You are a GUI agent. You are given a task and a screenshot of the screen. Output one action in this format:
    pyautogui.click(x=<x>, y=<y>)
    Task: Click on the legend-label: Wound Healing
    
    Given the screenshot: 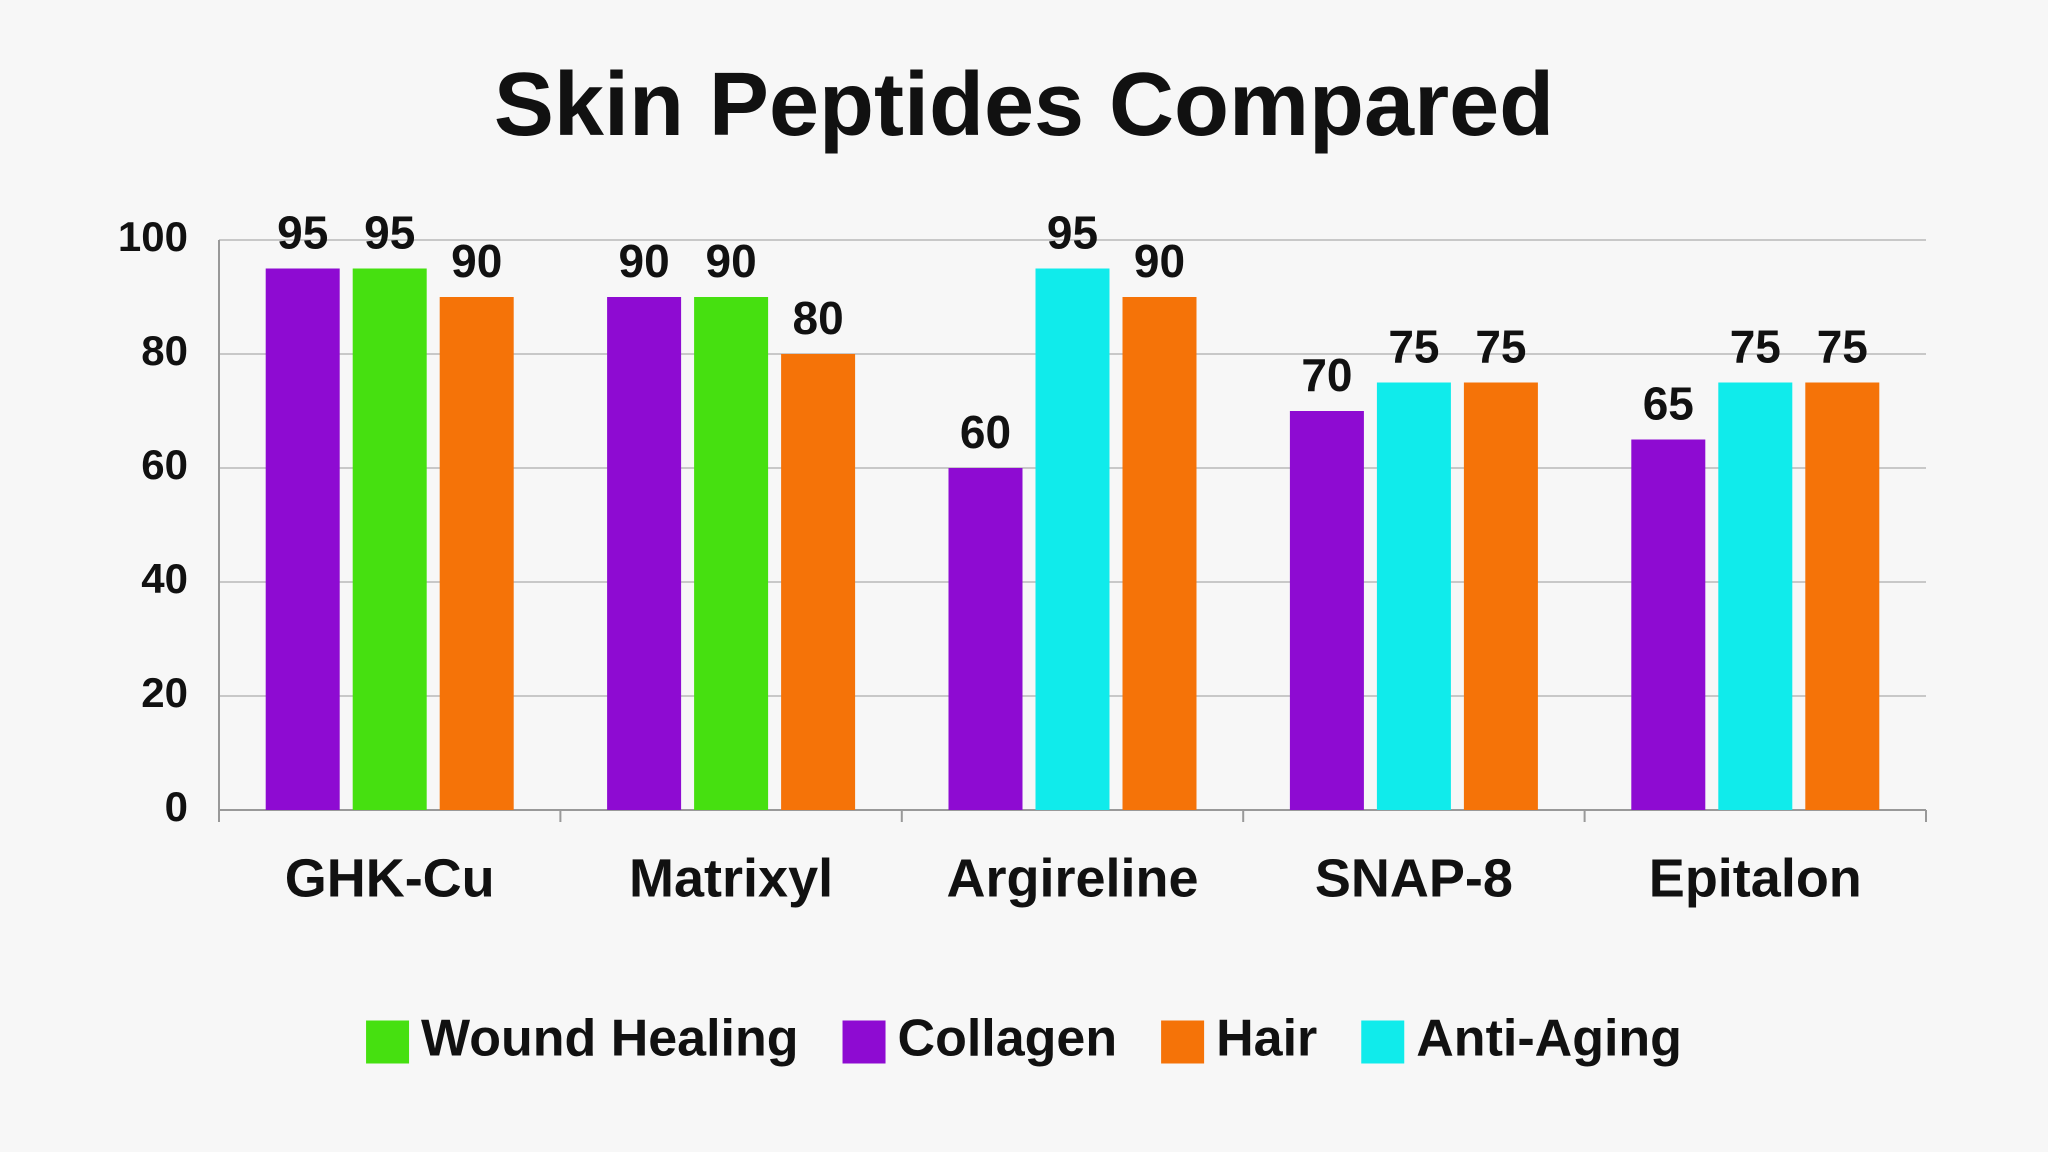 What is the action you would take?
    pyautogui.click(x=609, y=1039)
    